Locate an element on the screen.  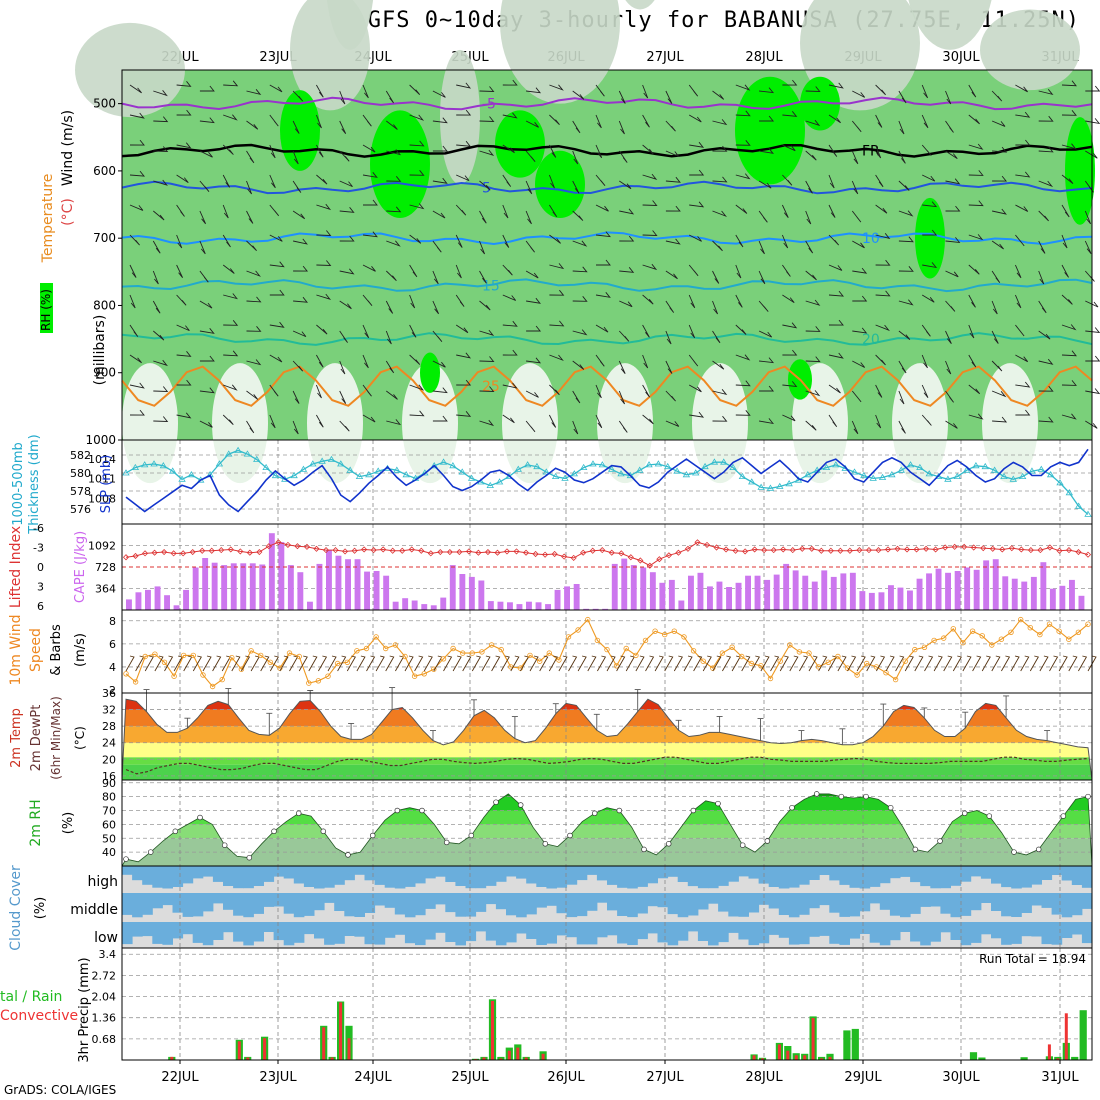
cape-tick-label: 364 is located at coordinates (105, 589).